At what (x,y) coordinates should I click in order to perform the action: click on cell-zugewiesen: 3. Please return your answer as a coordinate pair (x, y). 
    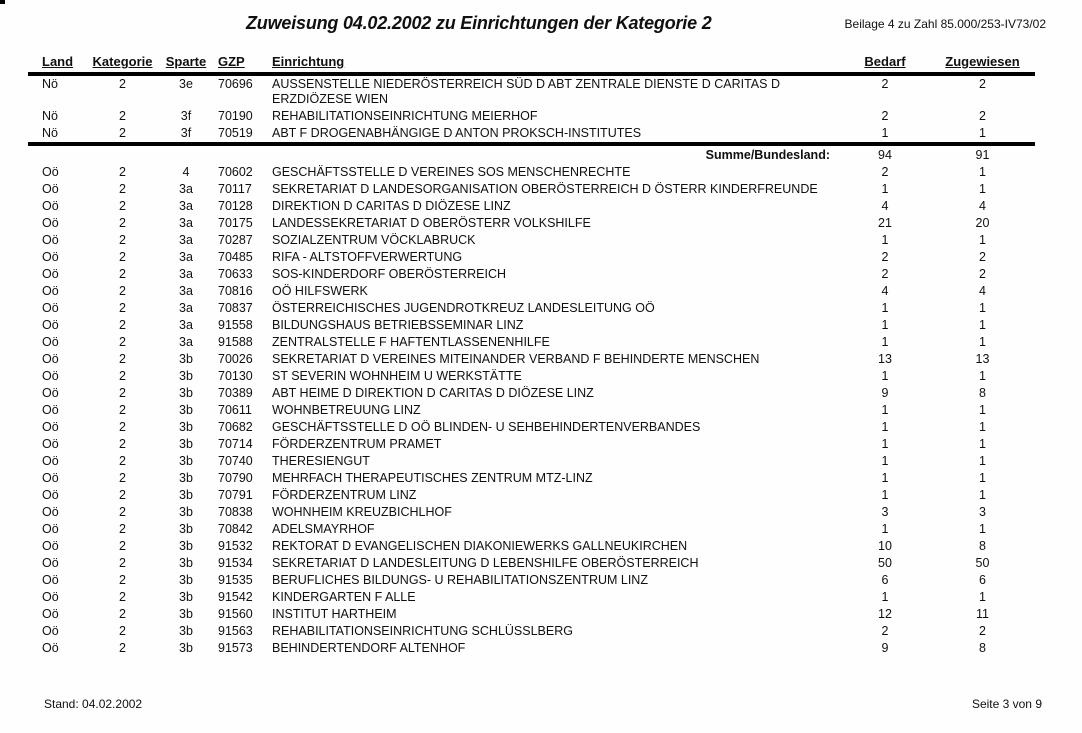
    Looking at the image, I should click on (982, 512).